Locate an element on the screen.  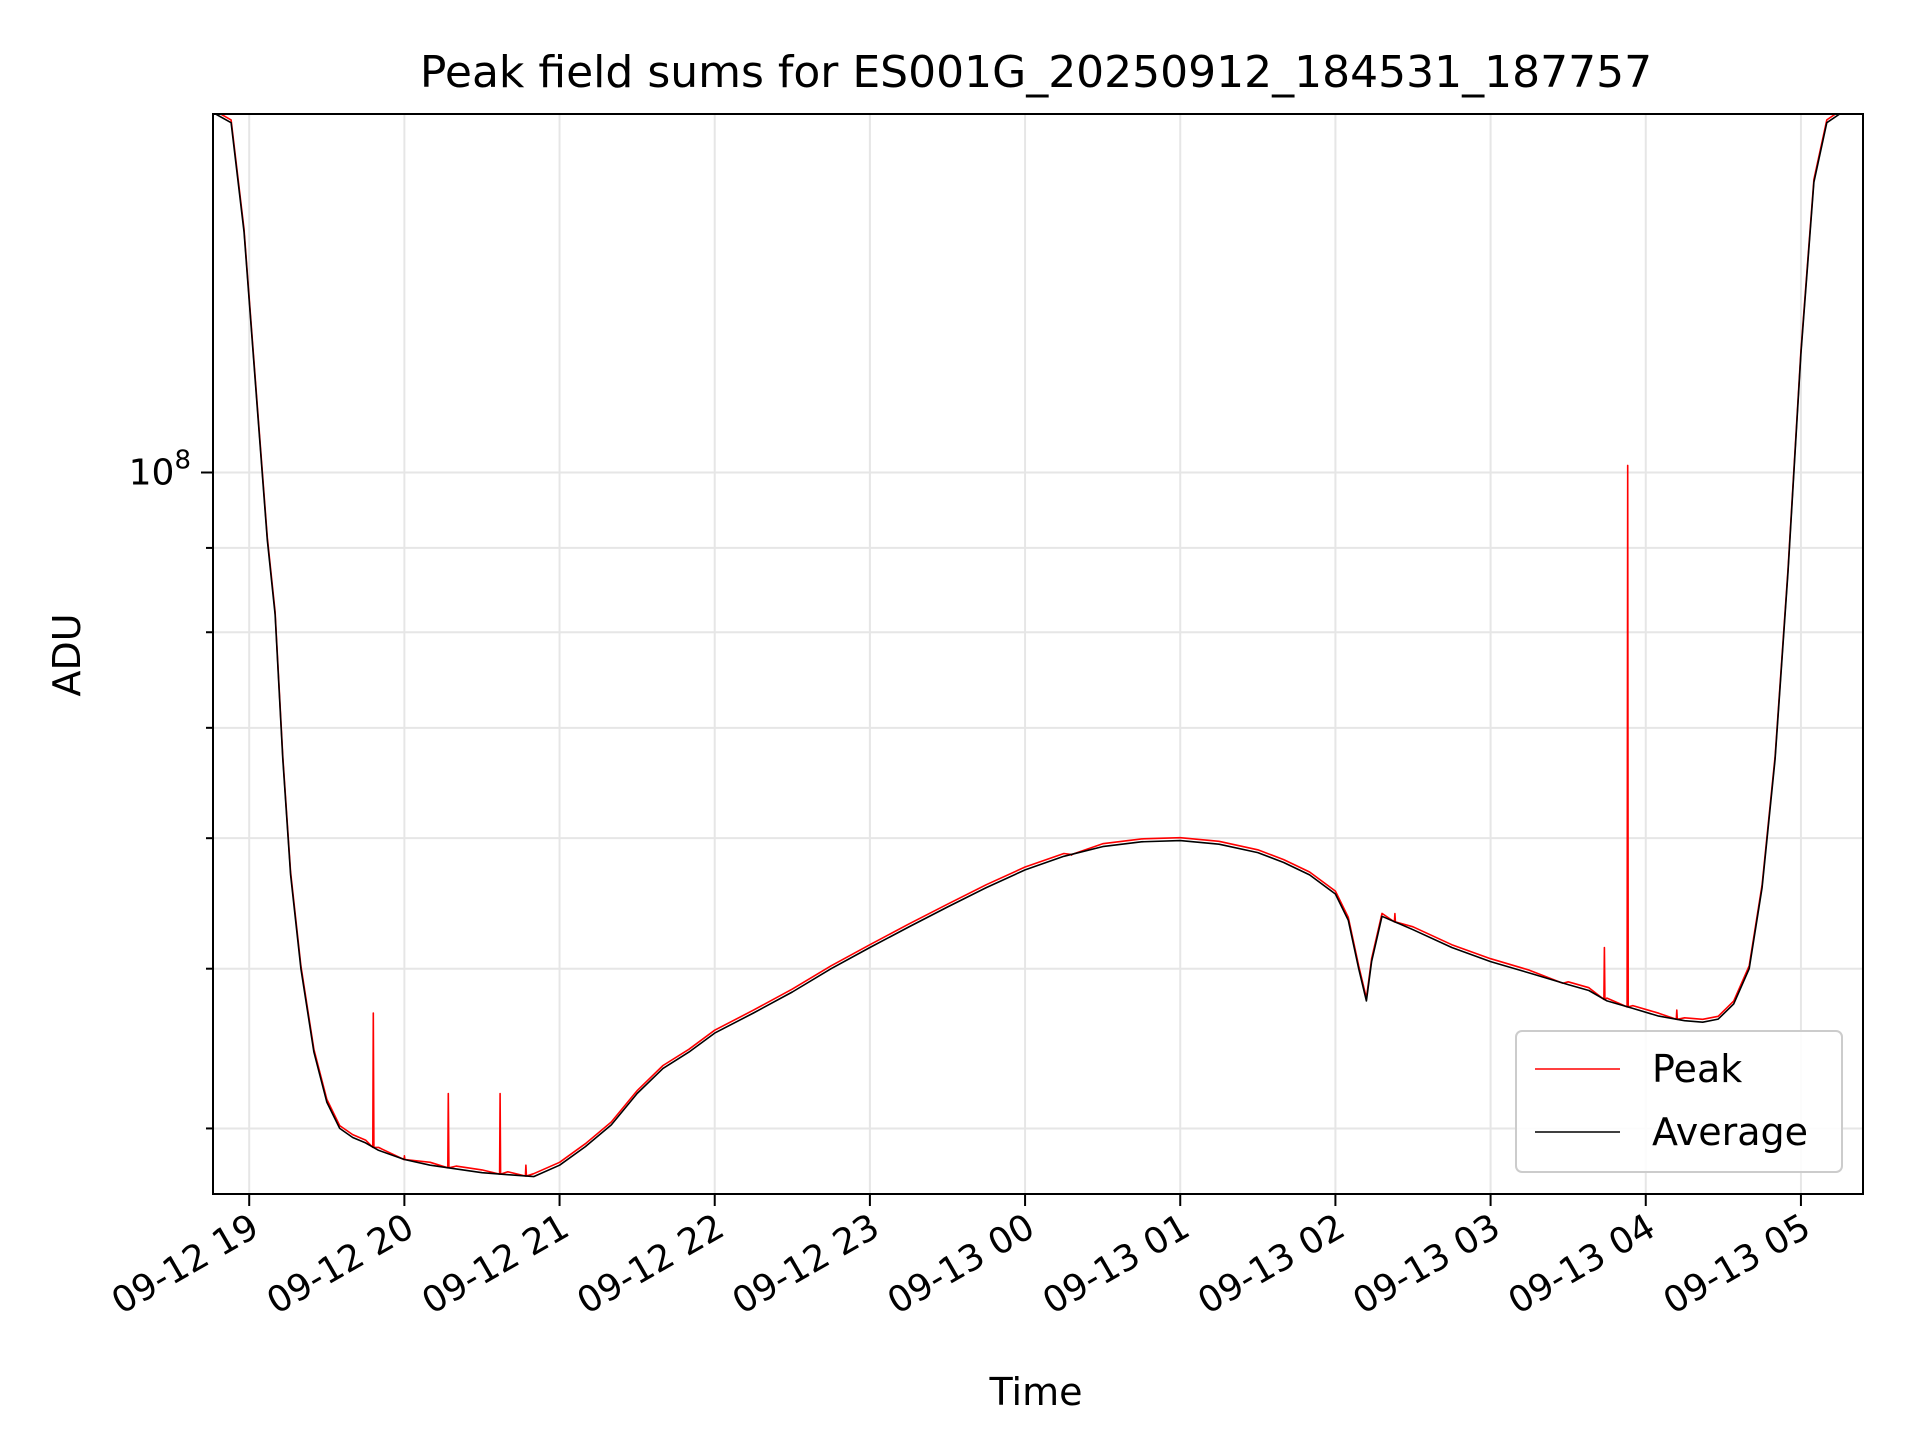
legend-label-peak: Peak is located at coordinates (1697, 1069).